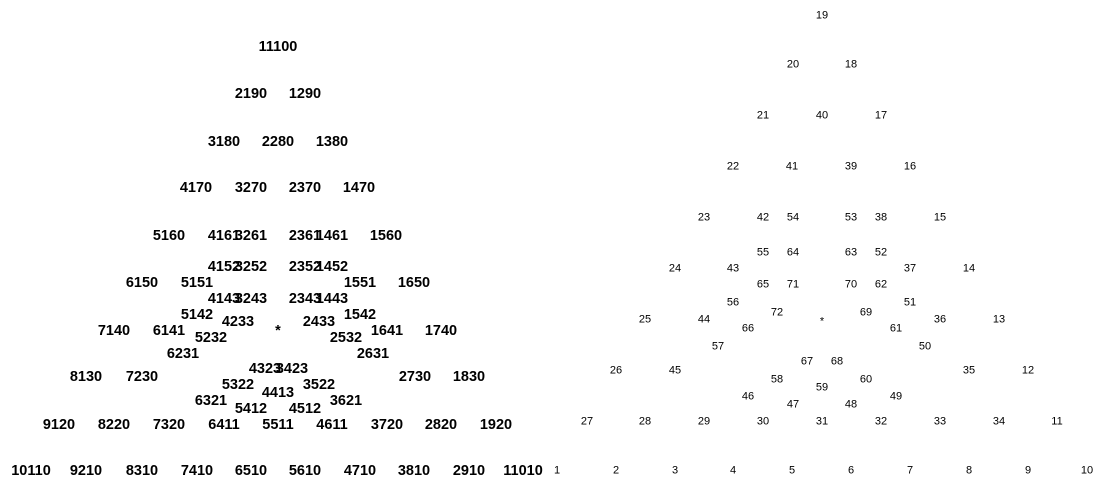 Image resolution: width=1098 pixels, height=484 pixels. Describe the element at coordinates (86, 376) in the screenshot. I see `left-node-label: 8130` at that location.